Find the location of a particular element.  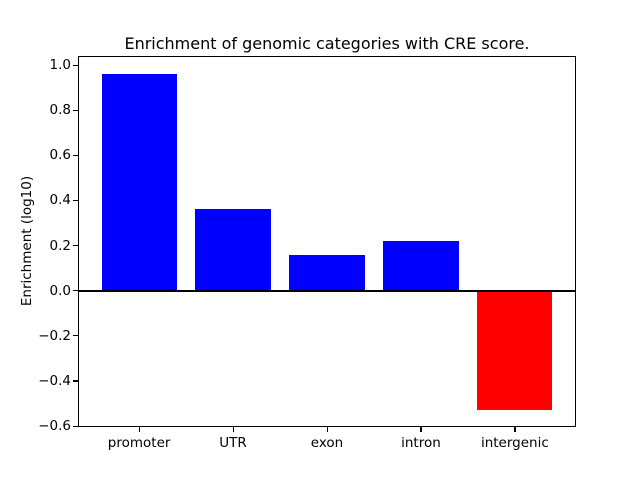

y-tick-label: −0.4 is located at coordinates (54, 380).